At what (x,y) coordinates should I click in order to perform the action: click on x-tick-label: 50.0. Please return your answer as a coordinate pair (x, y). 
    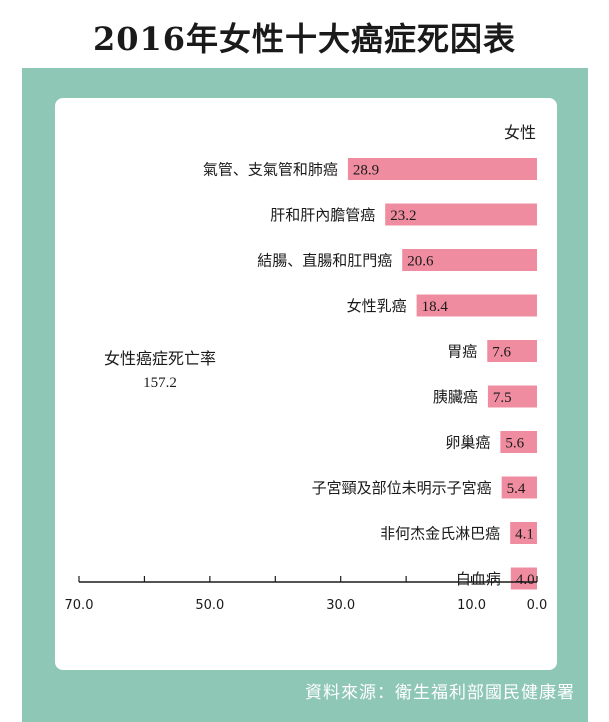
    Looking at the image, I should click on (209, 605).